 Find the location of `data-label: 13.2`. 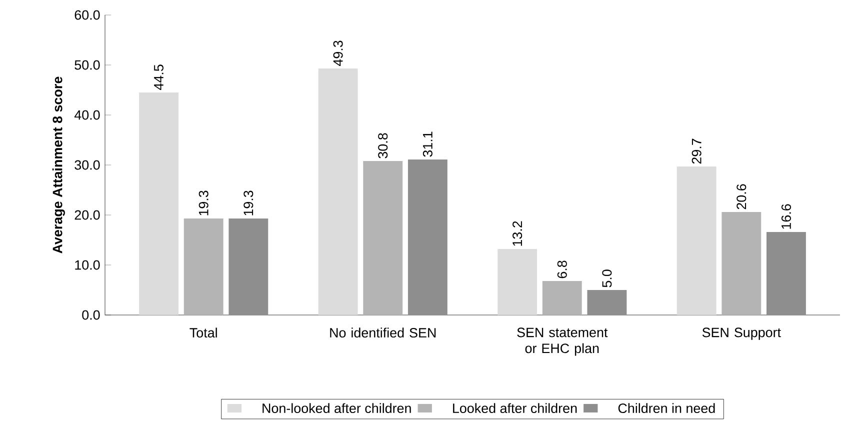

data-label: 13.2 is located at coordinates (517, 233).